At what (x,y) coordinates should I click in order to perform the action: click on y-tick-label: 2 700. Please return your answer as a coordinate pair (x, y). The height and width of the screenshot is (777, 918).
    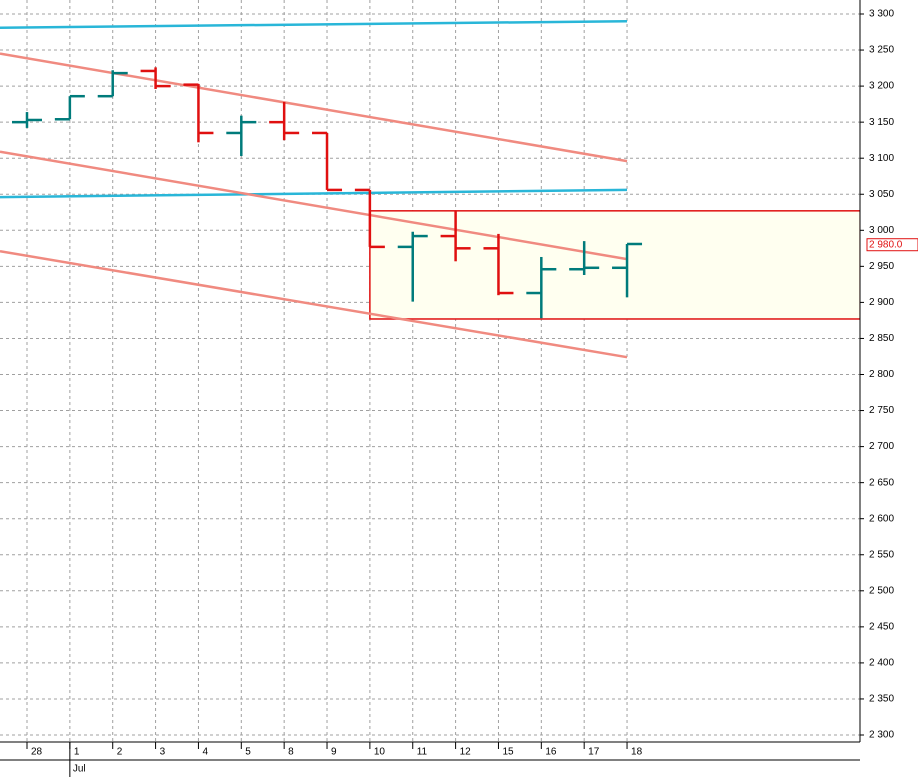
    Looking at the image, I should click on (881, 446).